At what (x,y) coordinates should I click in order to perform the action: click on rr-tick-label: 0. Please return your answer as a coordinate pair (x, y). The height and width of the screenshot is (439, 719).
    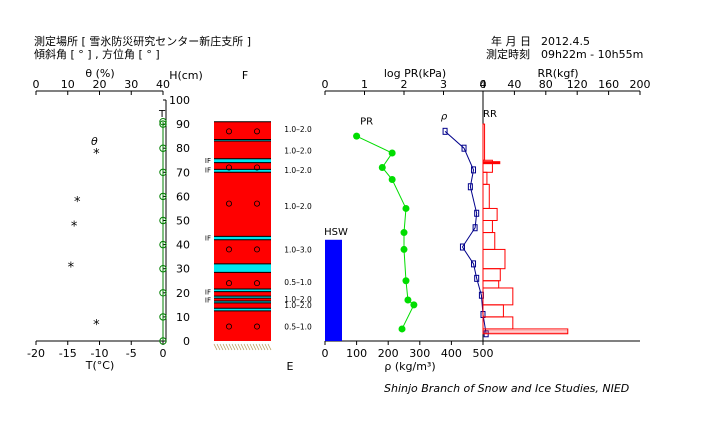
    Looking at the image, I should click on (483, 84).